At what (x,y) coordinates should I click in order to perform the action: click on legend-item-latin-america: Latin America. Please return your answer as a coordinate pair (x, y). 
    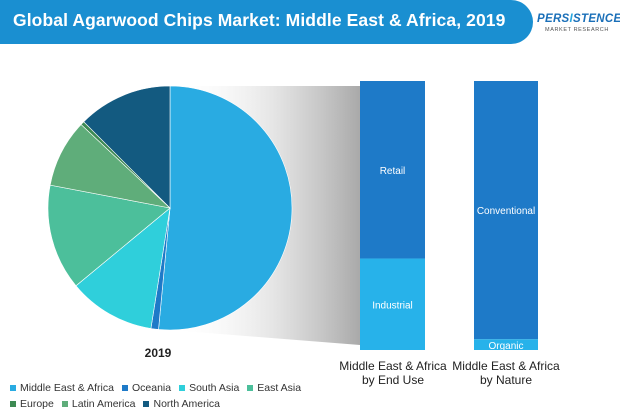
    Looking at the image, I should click on (98, 404).